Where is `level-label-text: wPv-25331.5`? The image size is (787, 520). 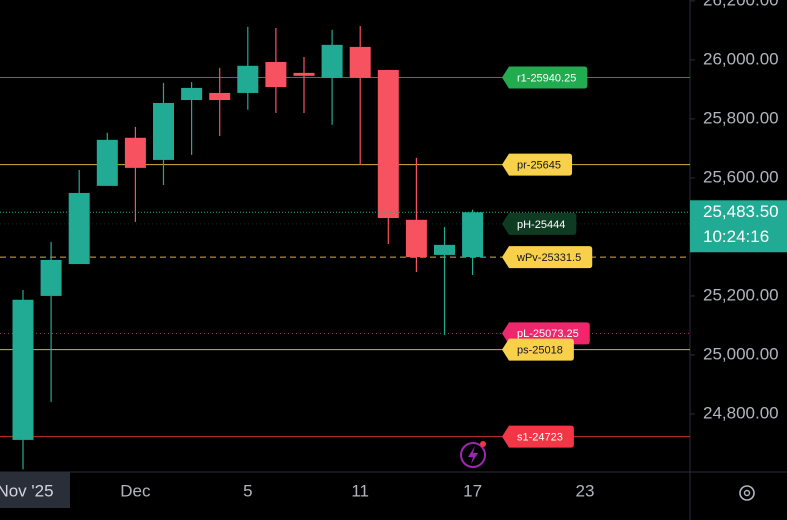 level-label-text: wPv-25331.5 is located at coordinates (548, 258).